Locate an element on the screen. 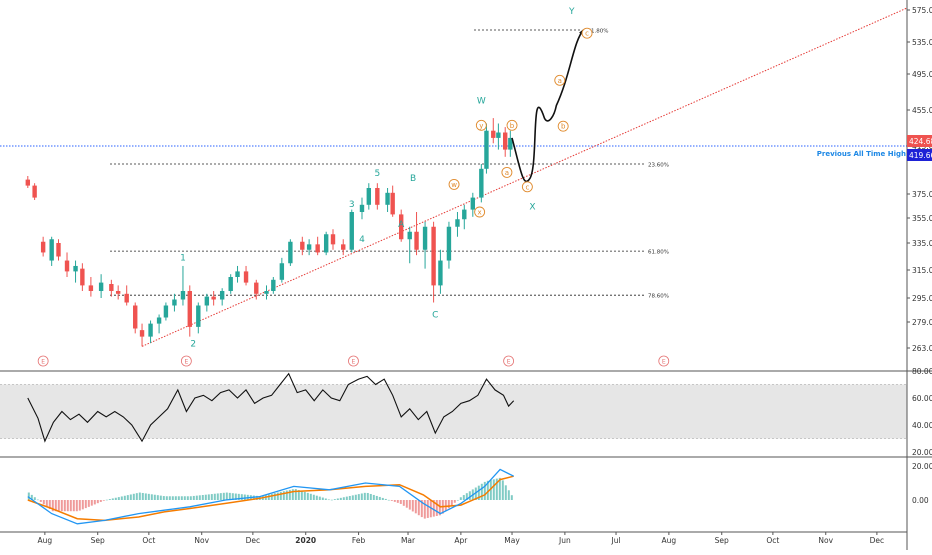  rsi-pane is located at coordinates (453, 407).